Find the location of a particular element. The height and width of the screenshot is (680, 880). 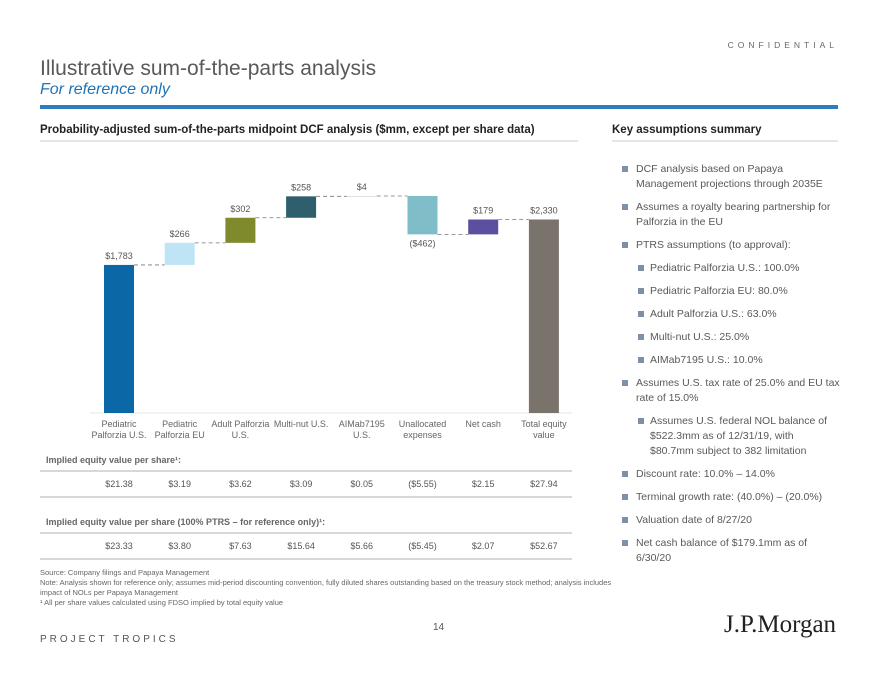

bullet-item: Adult Palforzia U.S.: 63.0% is located at coordinates (726, 314).